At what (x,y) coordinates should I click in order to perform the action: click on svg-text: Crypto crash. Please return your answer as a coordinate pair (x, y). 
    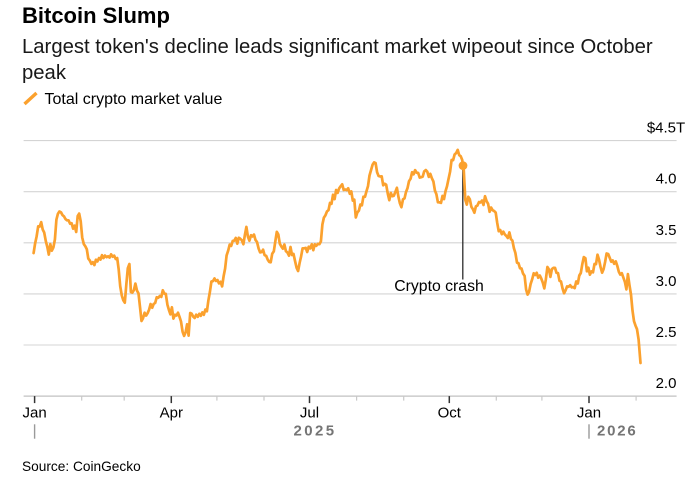
    Looking at the image, I should click on (439, 286).